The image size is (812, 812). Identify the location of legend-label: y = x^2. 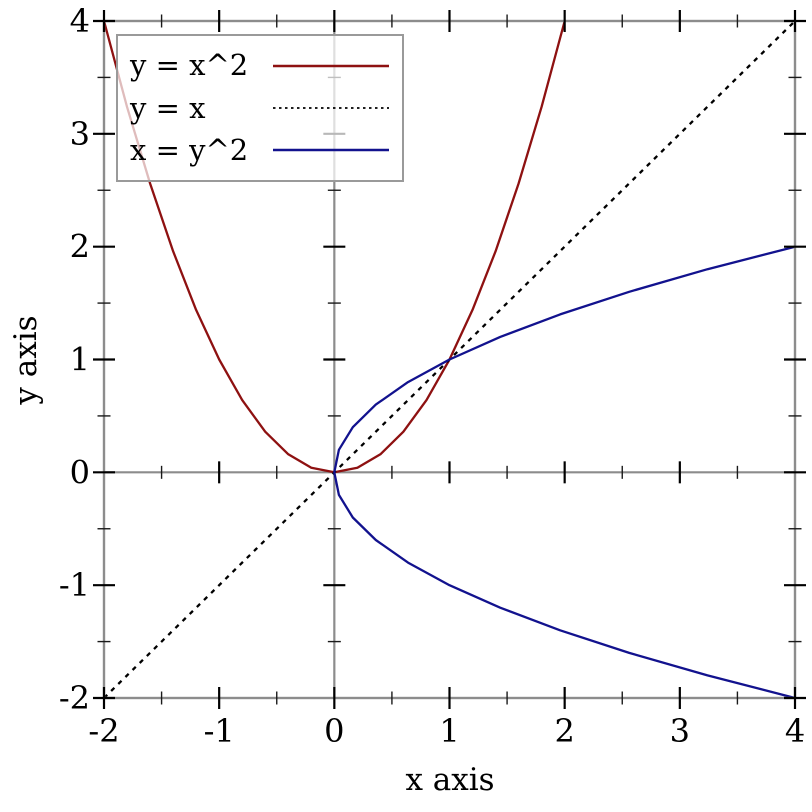
(189, 65).